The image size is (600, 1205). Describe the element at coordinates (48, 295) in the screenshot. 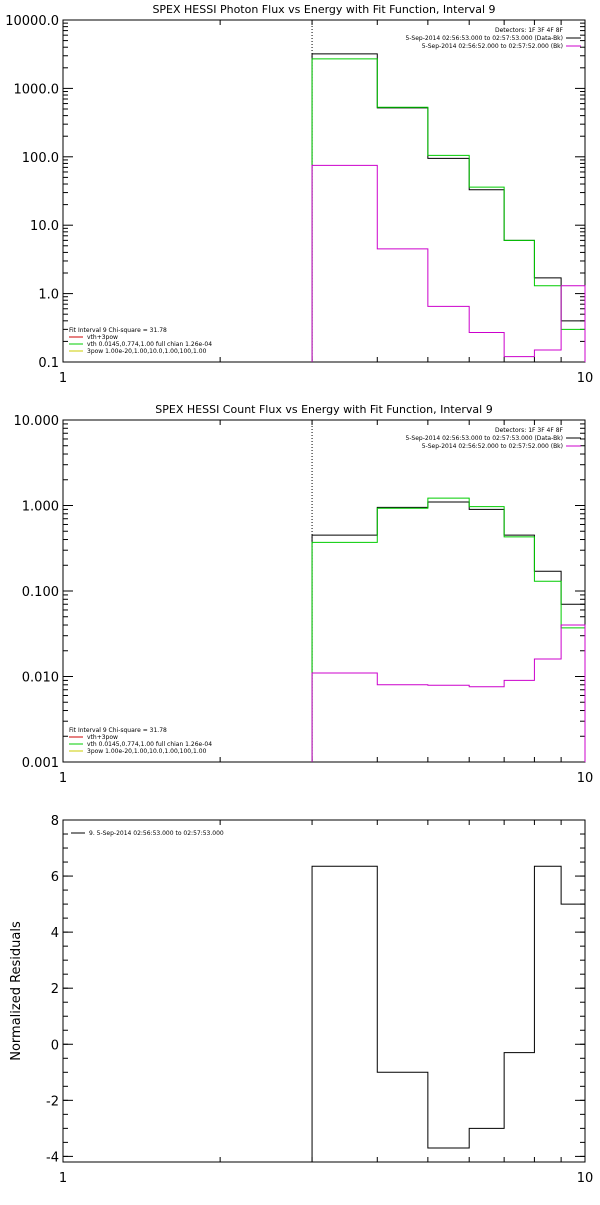

I see `y-tick-label: 1.0` at that location.